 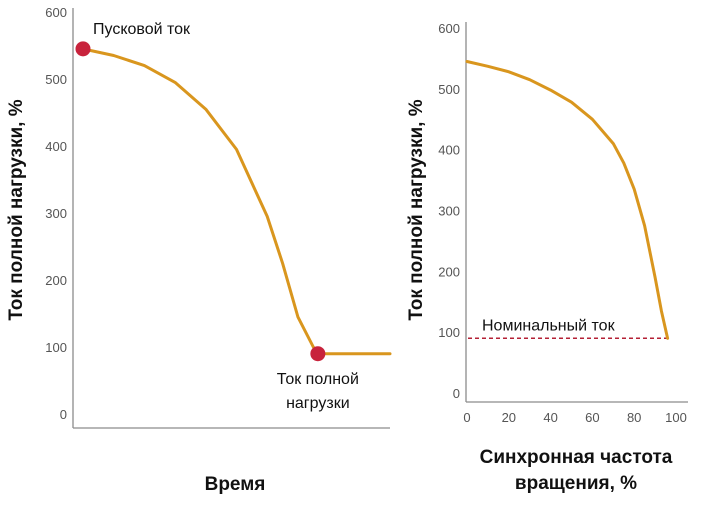 What do you see at coordinates (576, 457) in the screenshot?
I see `chart2-x-axis-label-line1: Синхронная частота` at bounding box center [576, 457].